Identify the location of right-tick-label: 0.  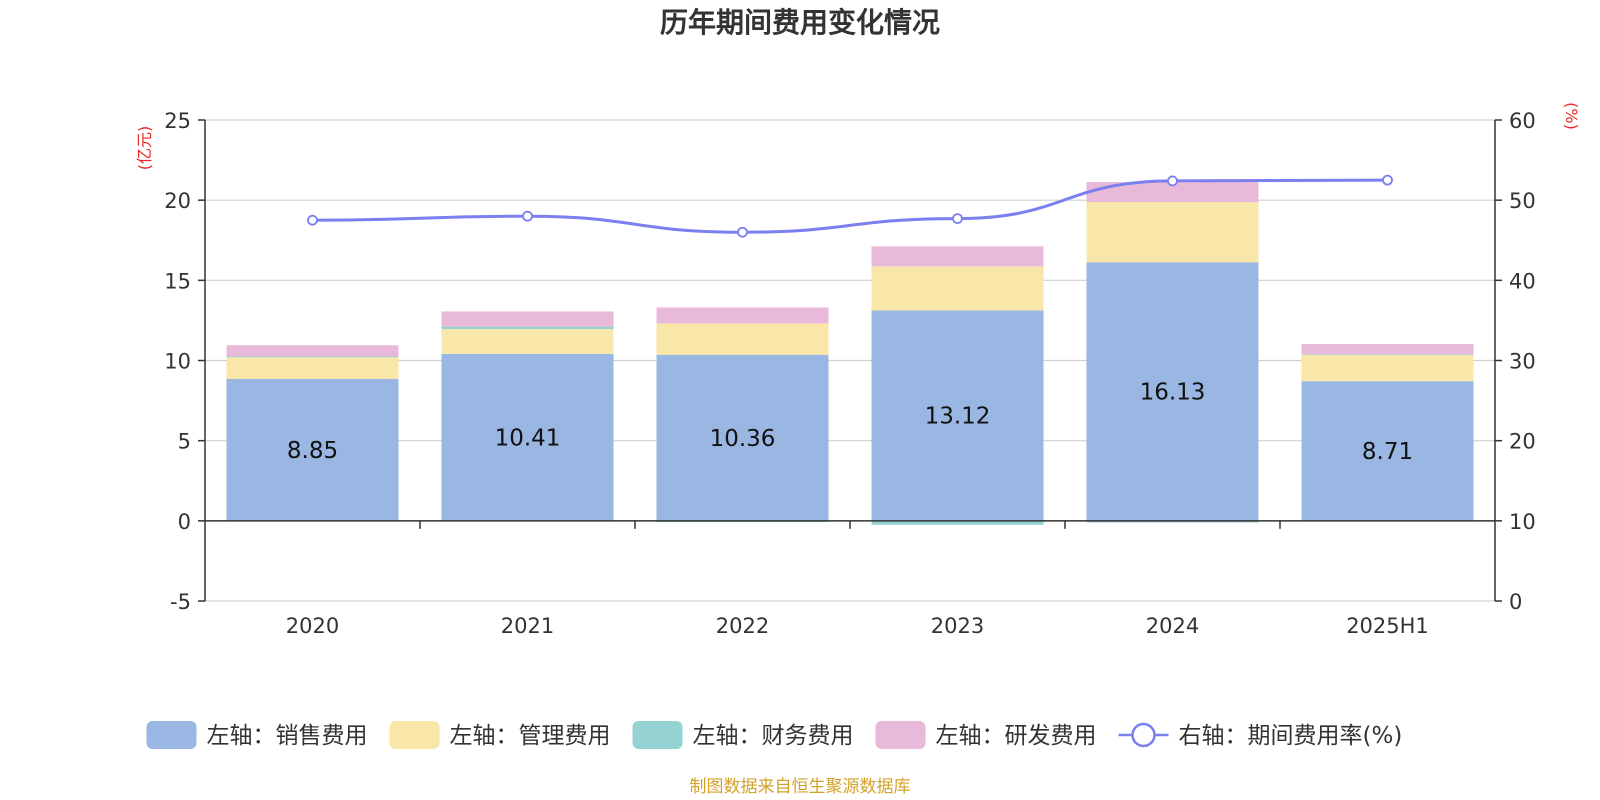
(1515, 602).